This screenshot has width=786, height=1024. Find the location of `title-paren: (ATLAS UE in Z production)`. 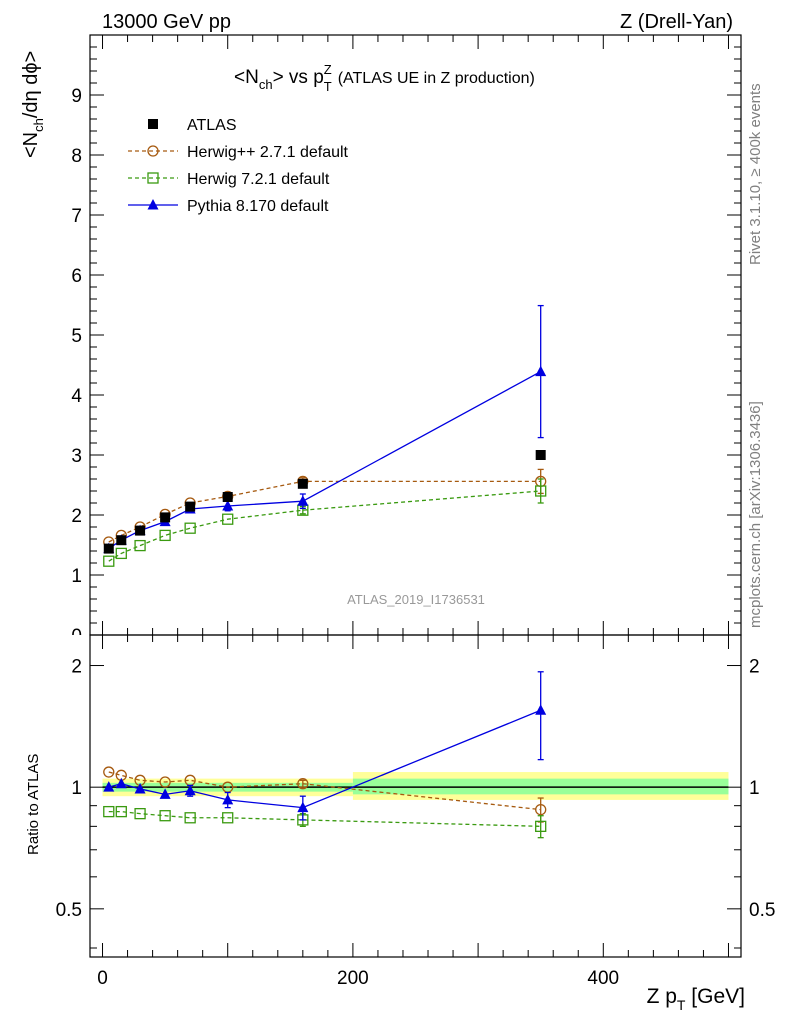

title-paren: (ATLAS UE in Z production) is located at coordinates (436, 78).